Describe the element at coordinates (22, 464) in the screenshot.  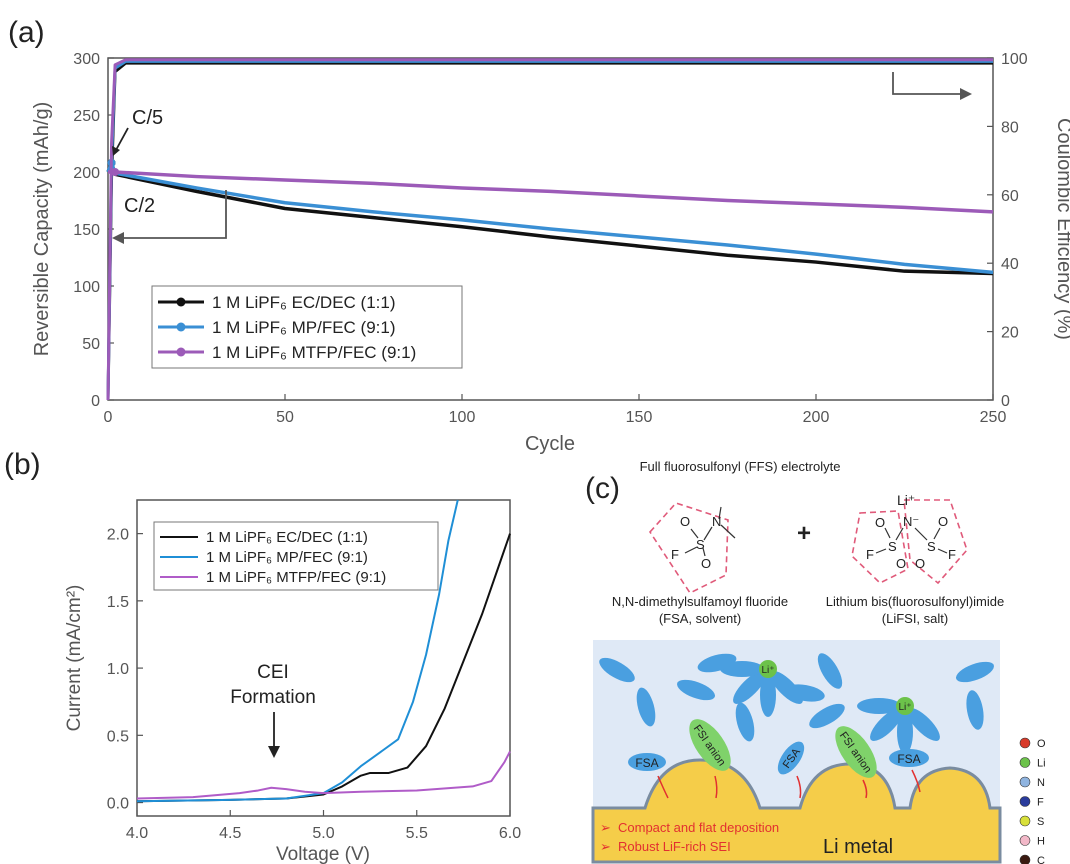
I see `panel-label-b: (b)` at that location.